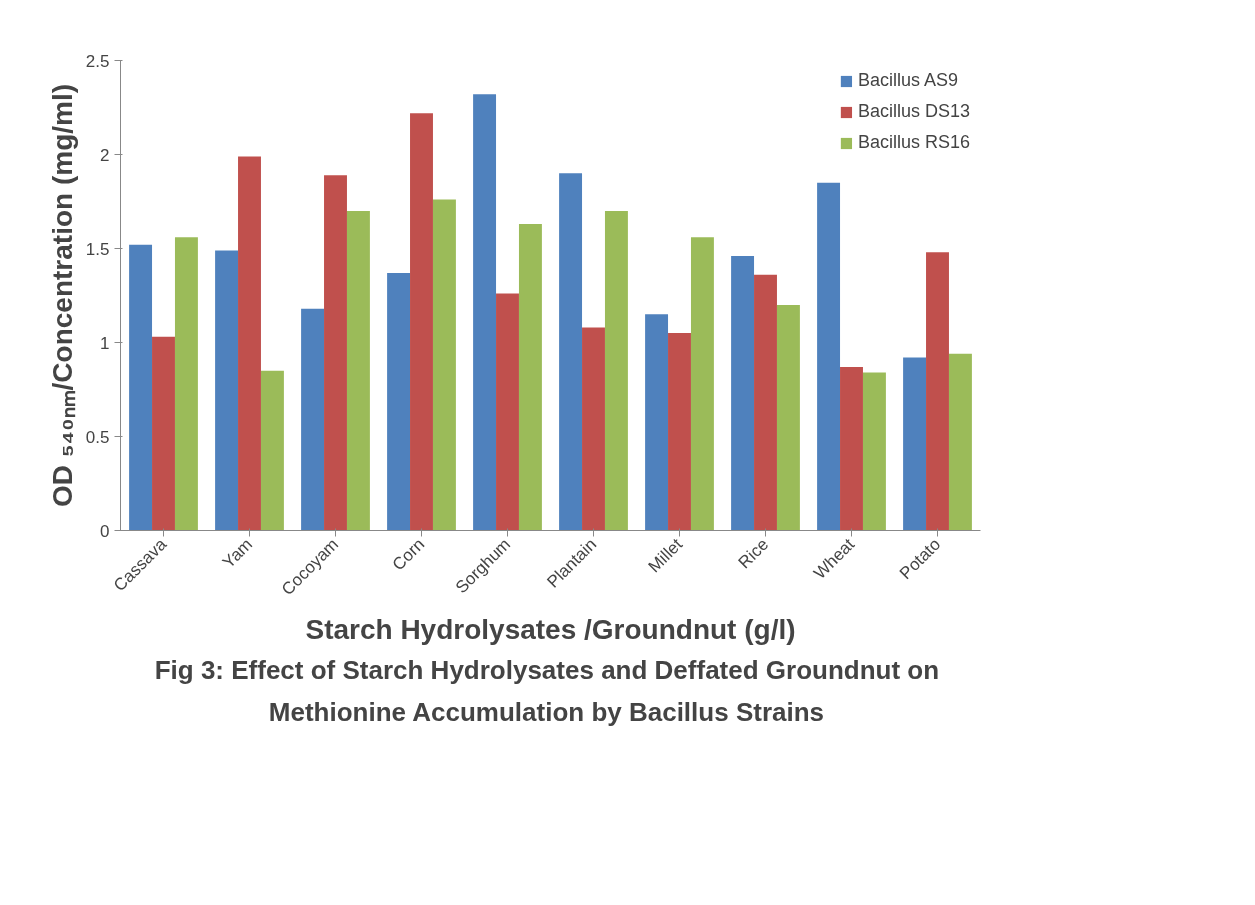 The image size is (1255, 905). Describe the element at coordinates (105, 155) in the screenshot. I see `y-tick-label: 2` at that location.